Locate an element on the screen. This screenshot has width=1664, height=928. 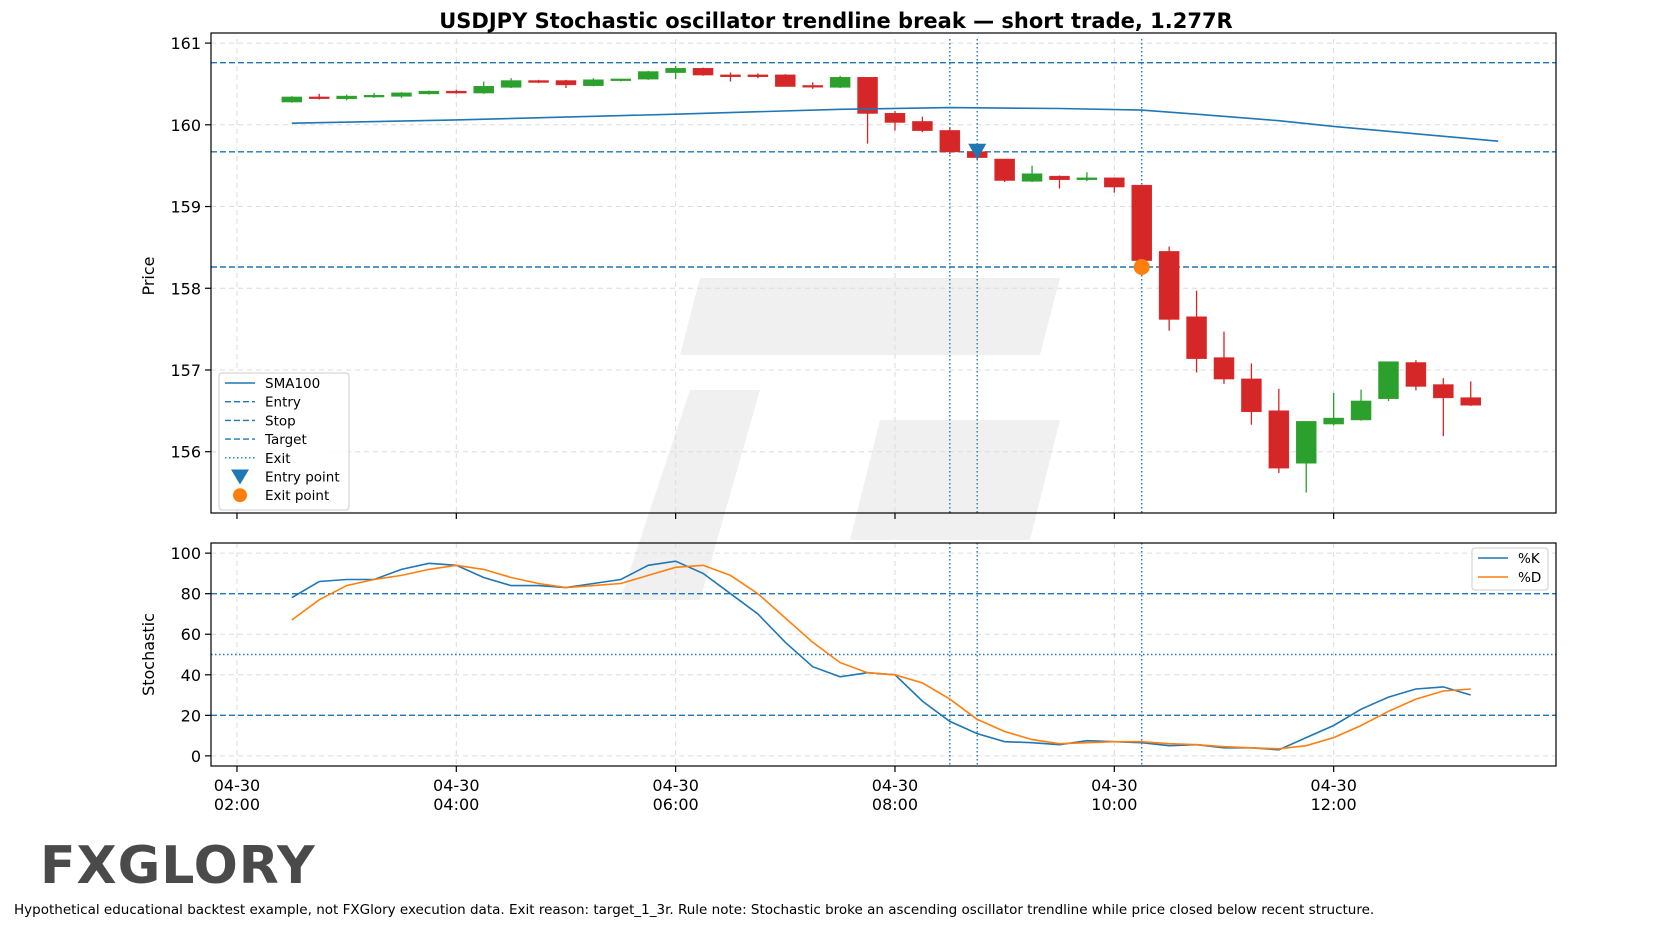
sma100-line is located at coordinates (895, 124).